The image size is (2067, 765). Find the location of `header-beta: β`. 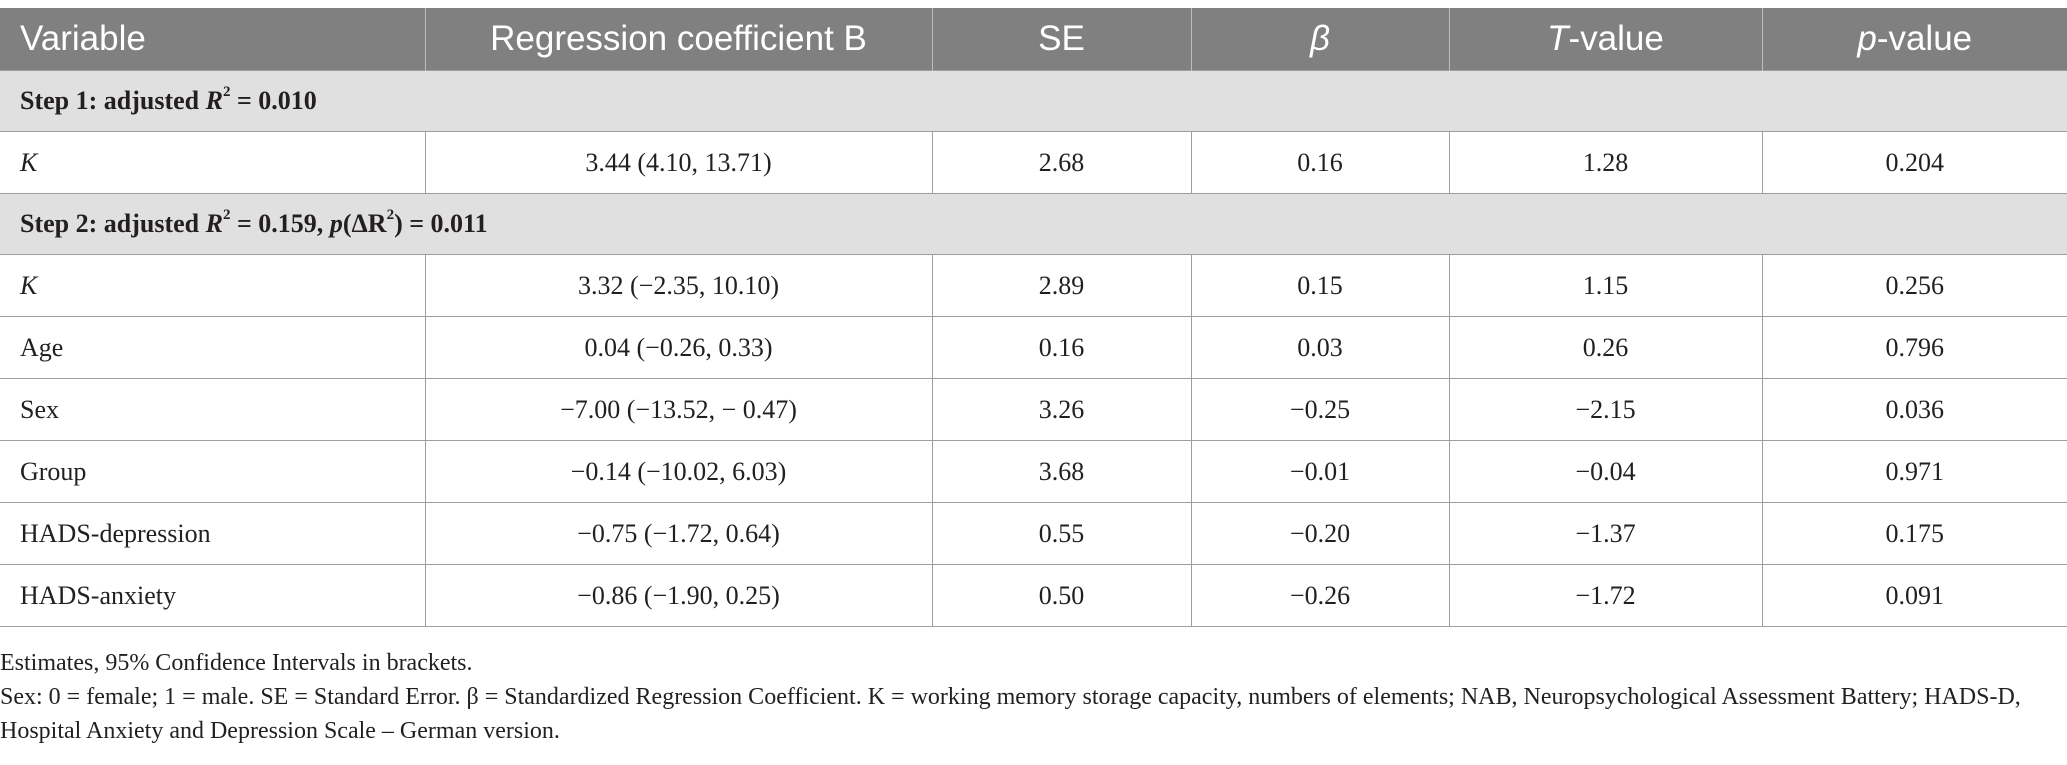

header-beta: β is located at coordinates (1319, 39).